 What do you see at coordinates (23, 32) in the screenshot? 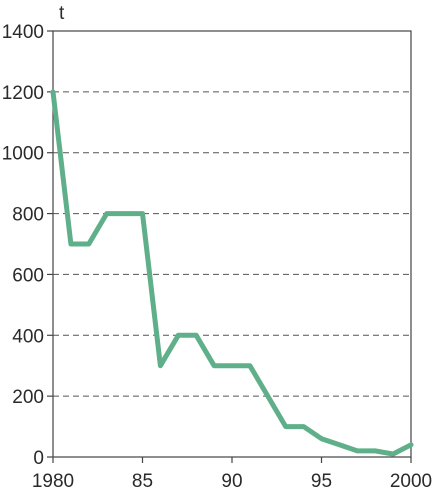
I see `y-tick-label: 1400` at bounding box center [23, 32].